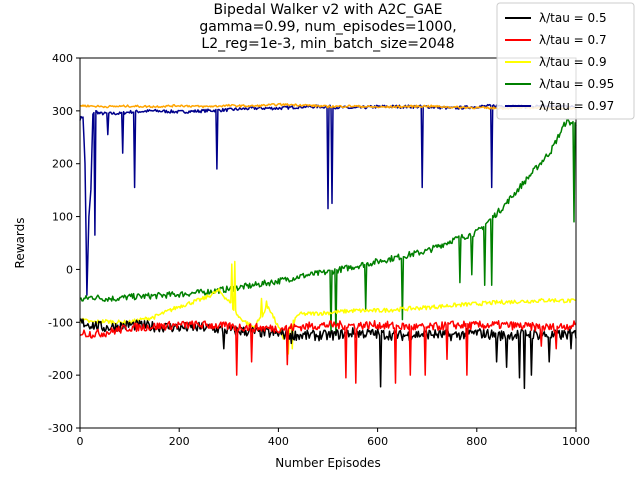  What do you see at coordinates (327, 463) in the screenshot?
I see `x-axis-label: Number Episodes` at bounding box center [327, 463].